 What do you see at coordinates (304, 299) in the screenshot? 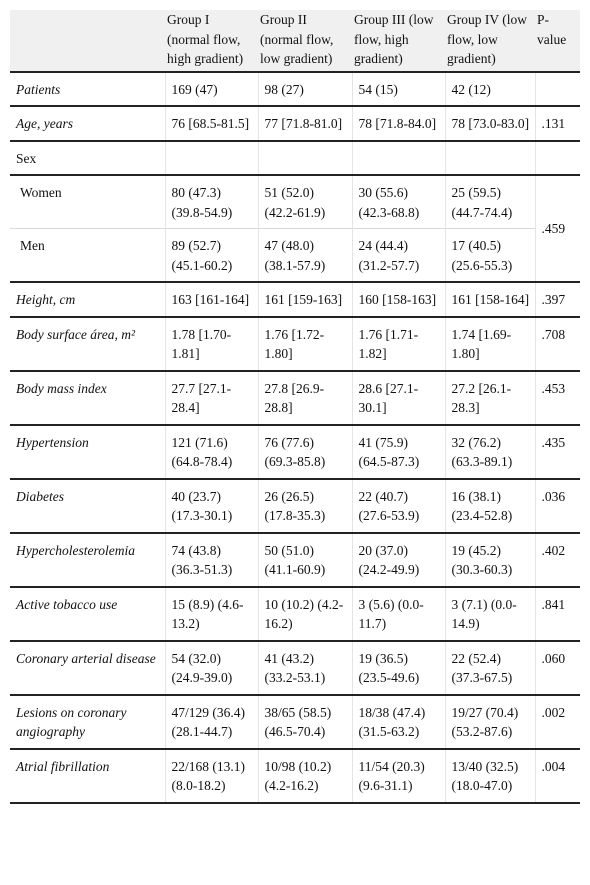
I see `cell: 161 [159-163]` at bounding box center [304, 299].